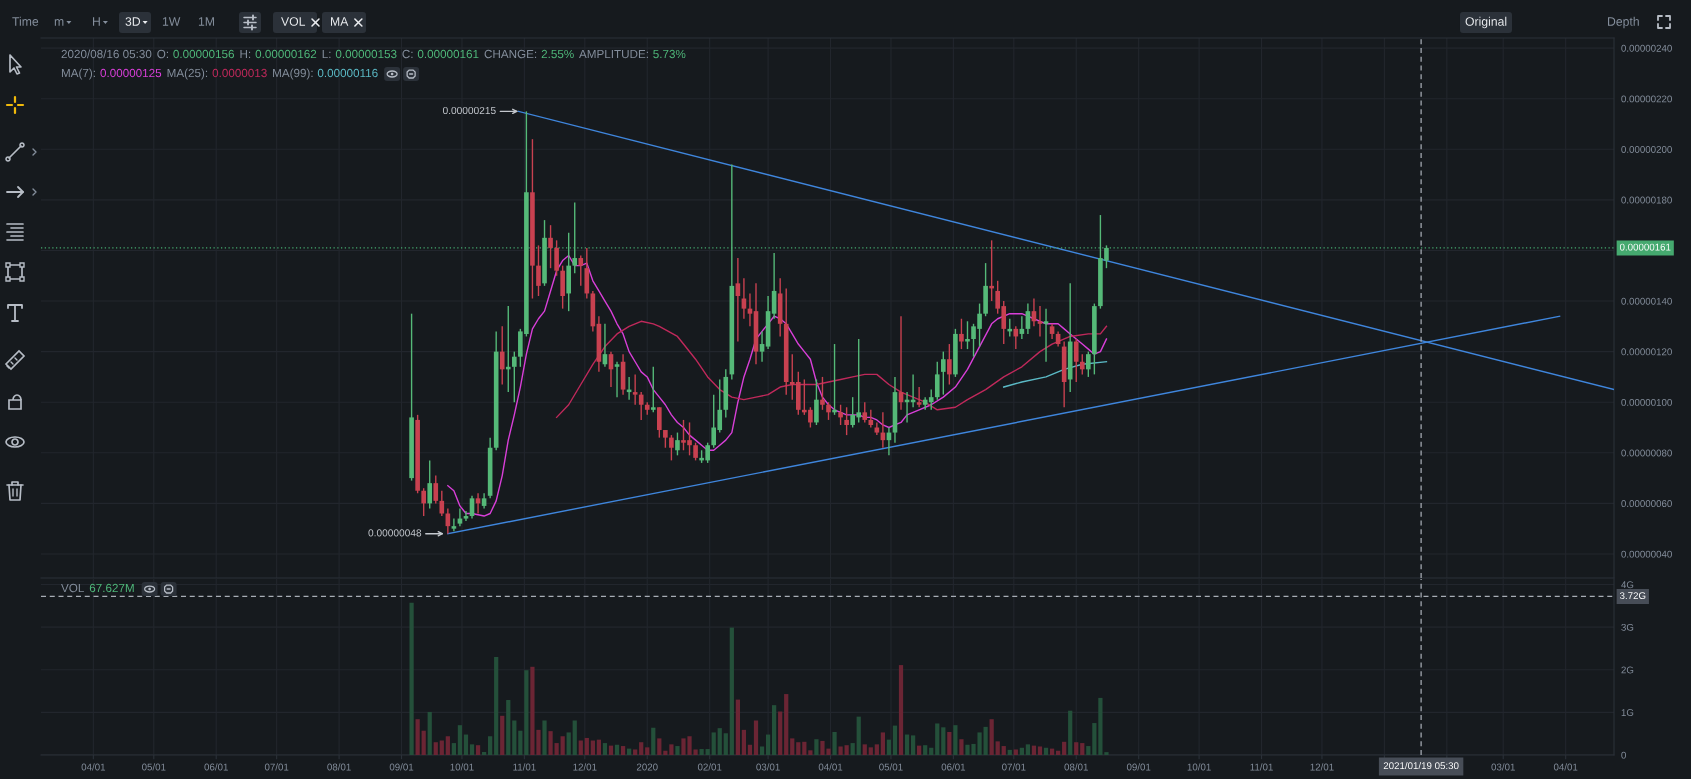 This screenshot has width=1691, height=779. I want to click on line-series, so click(1055, 374).